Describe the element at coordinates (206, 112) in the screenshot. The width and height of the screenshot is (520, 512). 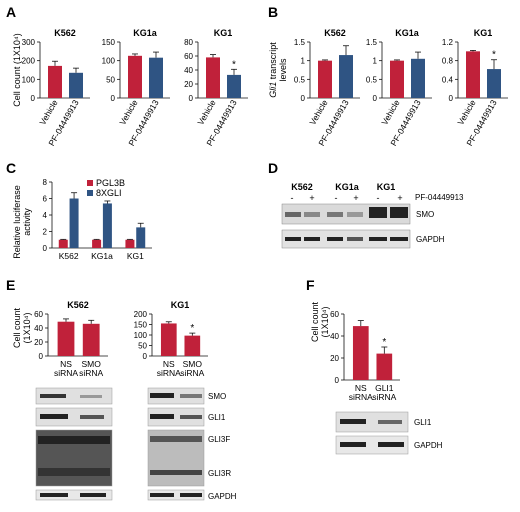
I see `panel-a-chart-3-xlabel-0: Vehicle` at that location.